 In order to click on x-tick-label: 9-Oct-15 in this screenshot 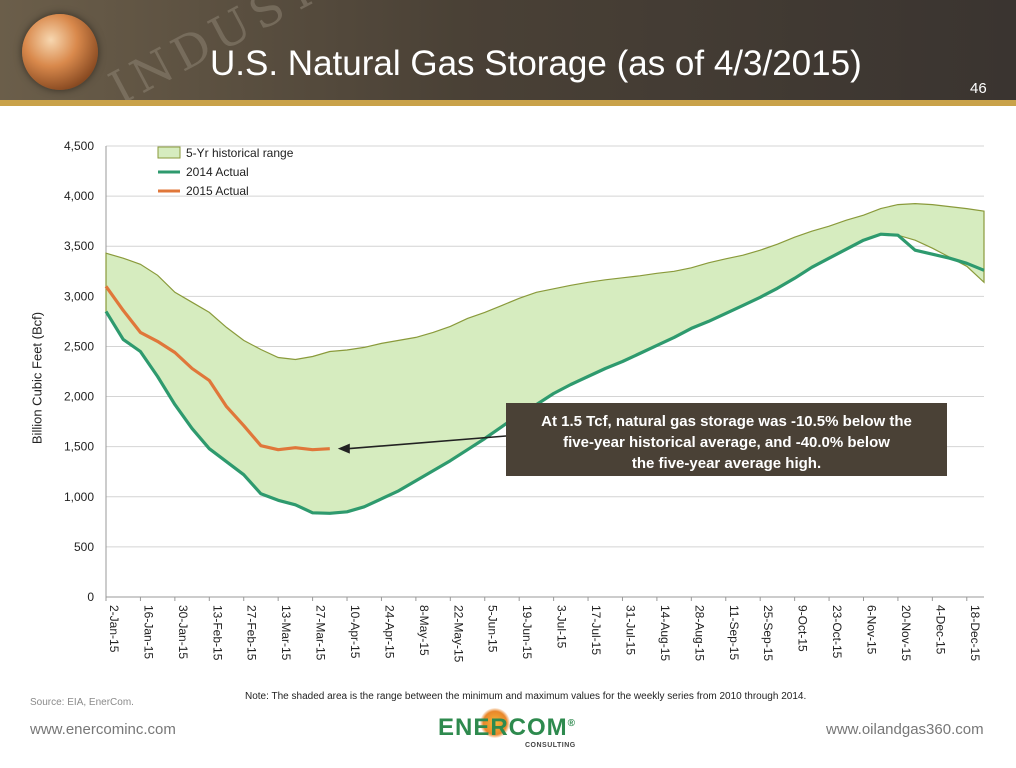, I will do `click(803, 628)`.